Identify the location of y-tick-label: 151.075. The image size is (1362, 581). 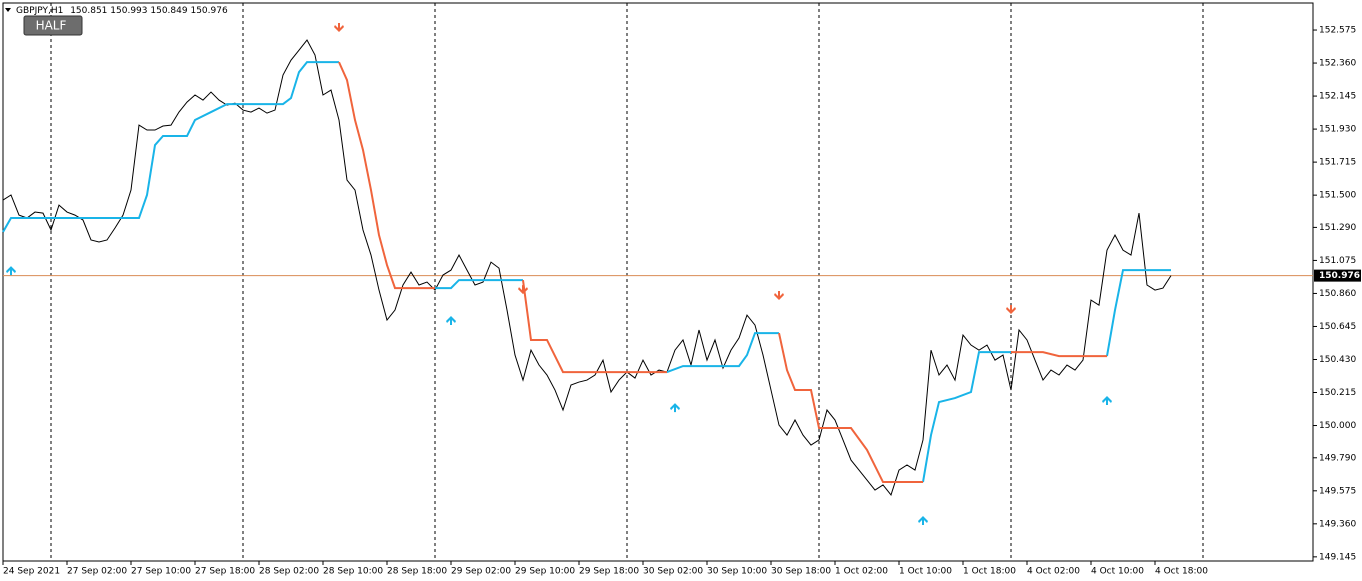
(1337, 261).